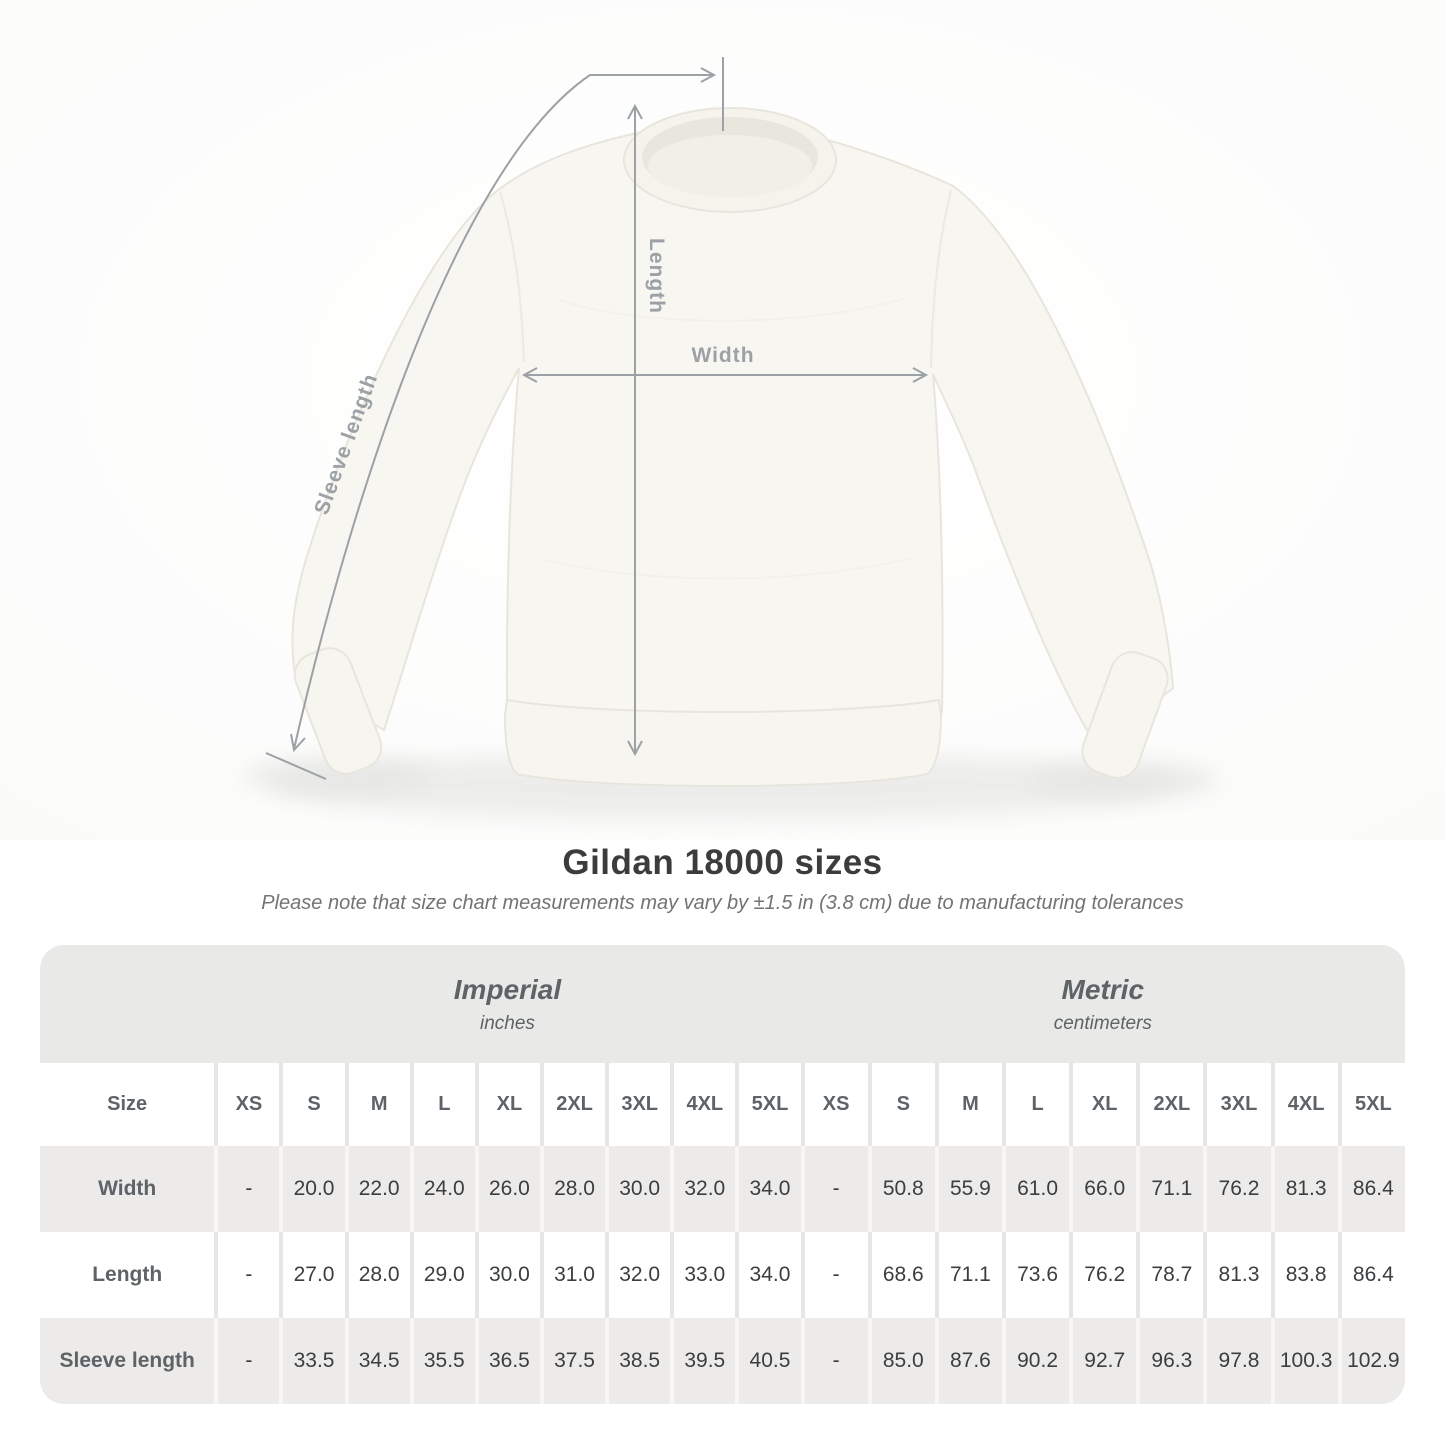 The width and height of the screenshot is (1445, 1445). I want to click on value-cell: 29.0, so click(442, 1275).